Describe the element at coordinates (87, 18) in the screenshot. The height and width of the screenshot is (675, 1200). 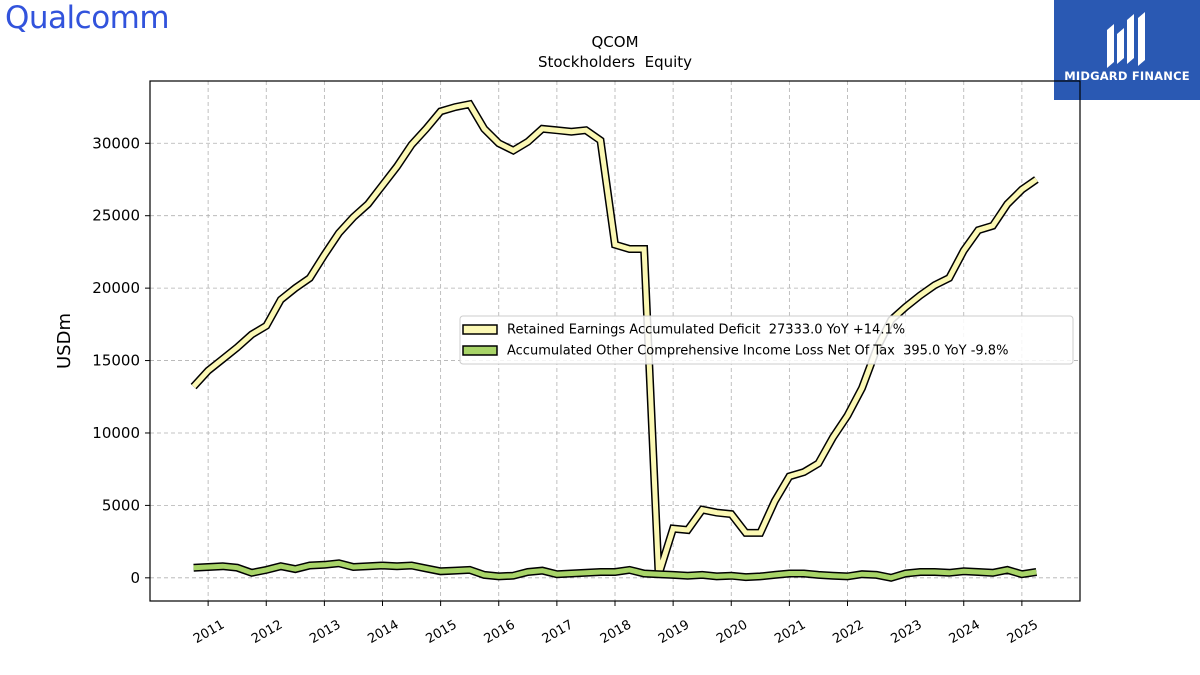
I see `qualcomm-logo: Qualcomm` at that location.